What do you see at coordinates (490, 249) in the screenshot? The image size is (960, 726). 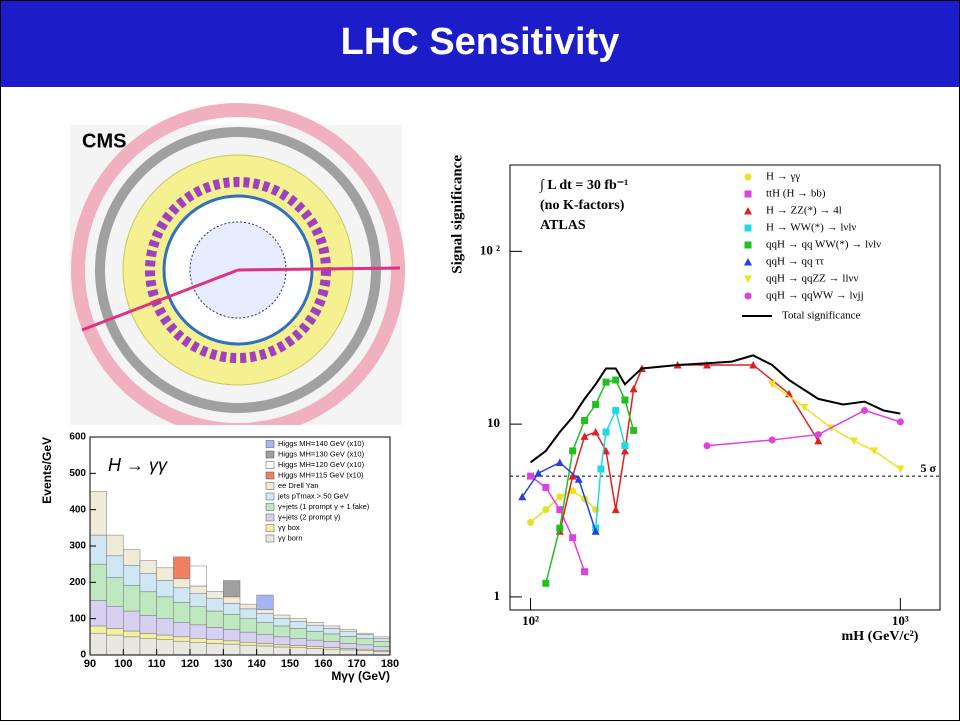 I see `y-tick-label: 10 ²` at bounding box center [490, 249].